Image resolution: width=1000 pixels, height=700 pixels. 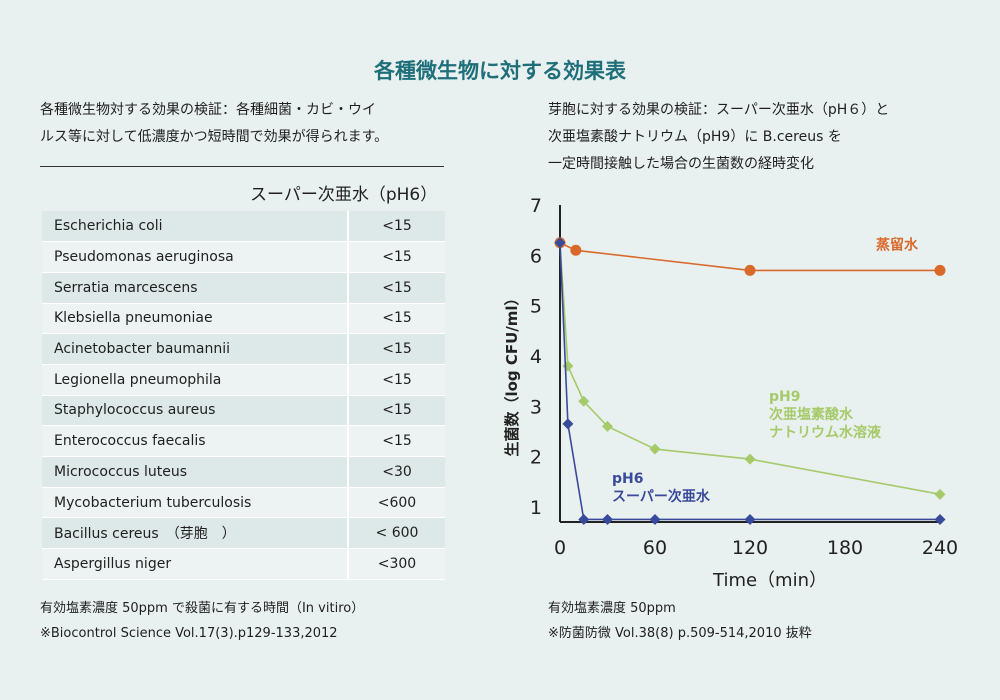 What do you see at coordinates (242, 166) in the screenshot?
I see `divider` at bounding box center [242, 166].